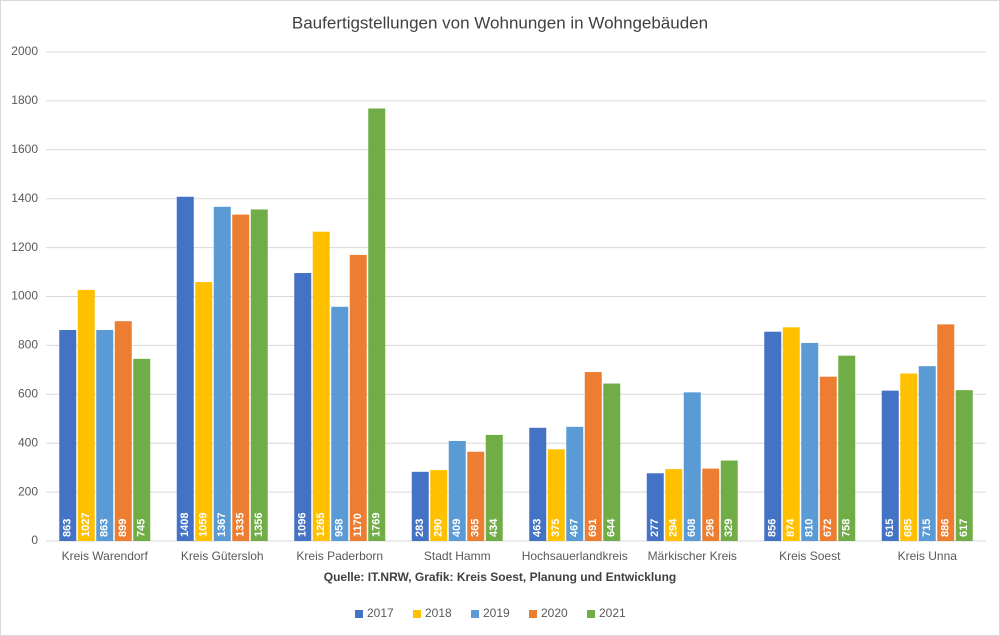 The image size is (1000, 636). Describe the element at coordinates (28, 393) in the screenshot. I see `y-tick-label: 600` at that location.